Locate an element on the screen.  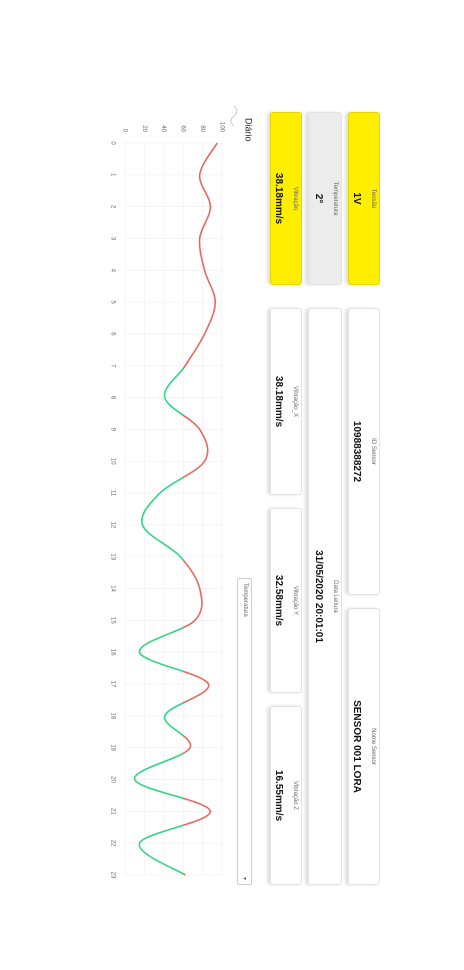
x-tick-label: 10 is located at coordinates (112, 461).